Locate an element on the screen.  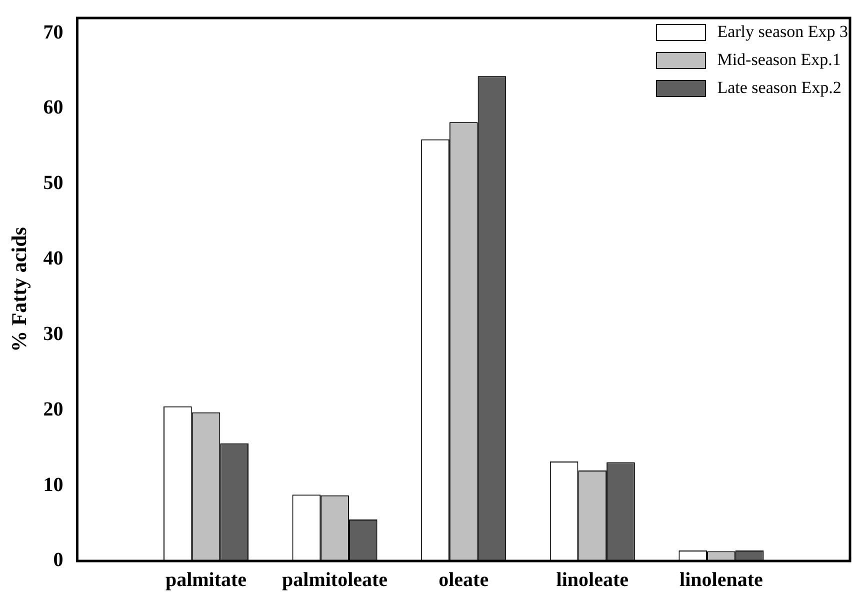
x-tick-label: palmitate is located at coordinates (206, 580).